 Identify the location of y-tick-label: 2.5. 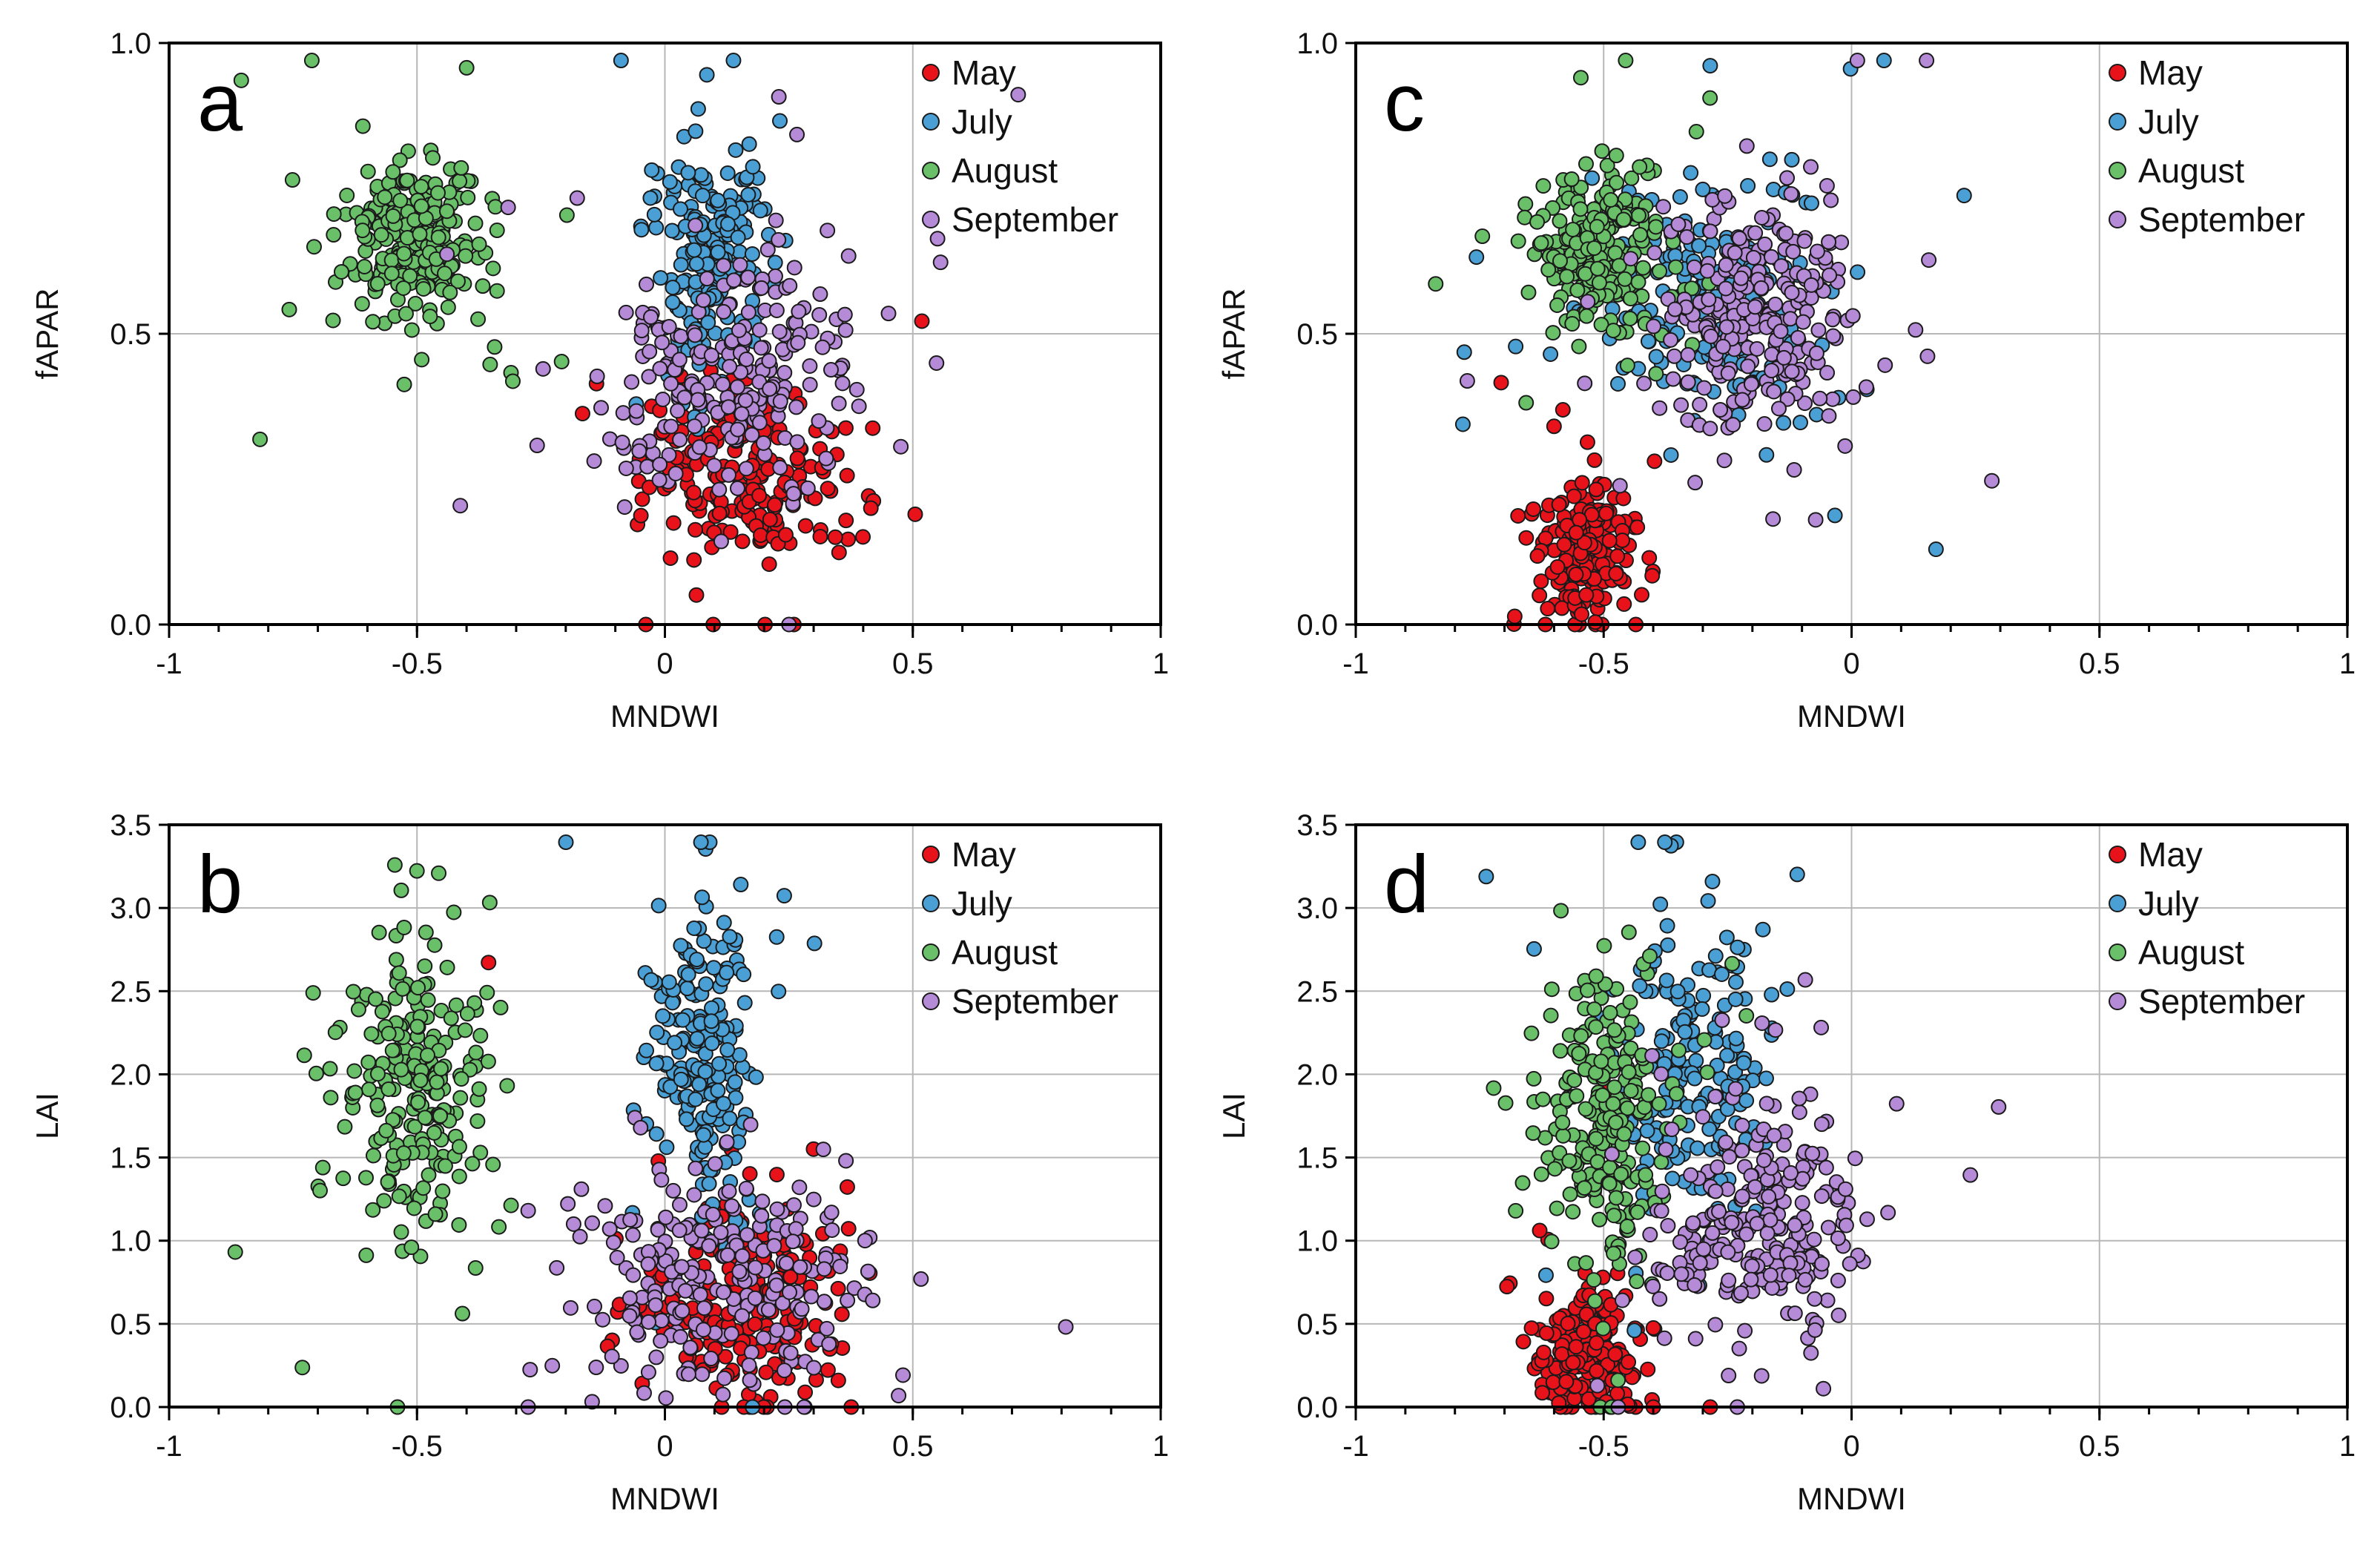
(130, 991).